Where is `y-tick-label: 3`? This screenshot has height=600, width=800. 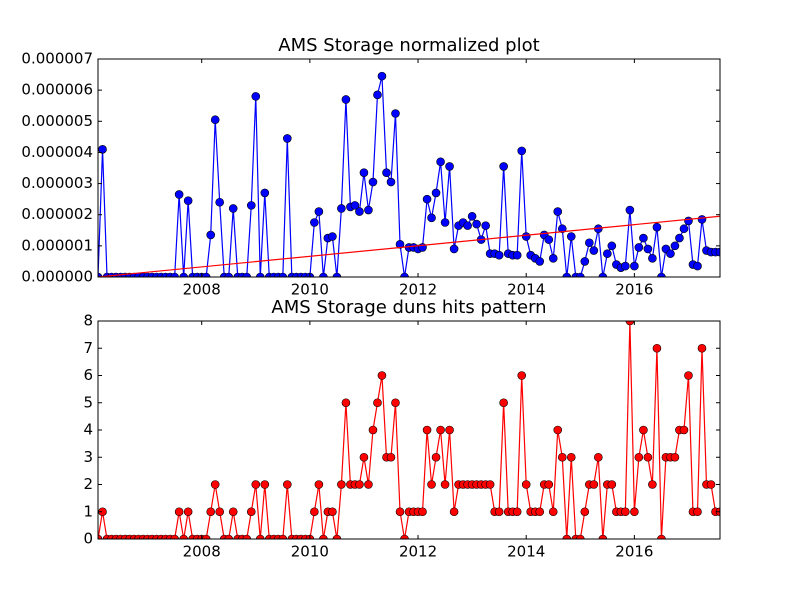
y-tick-label: 3 is located at coordinates (88, 457).